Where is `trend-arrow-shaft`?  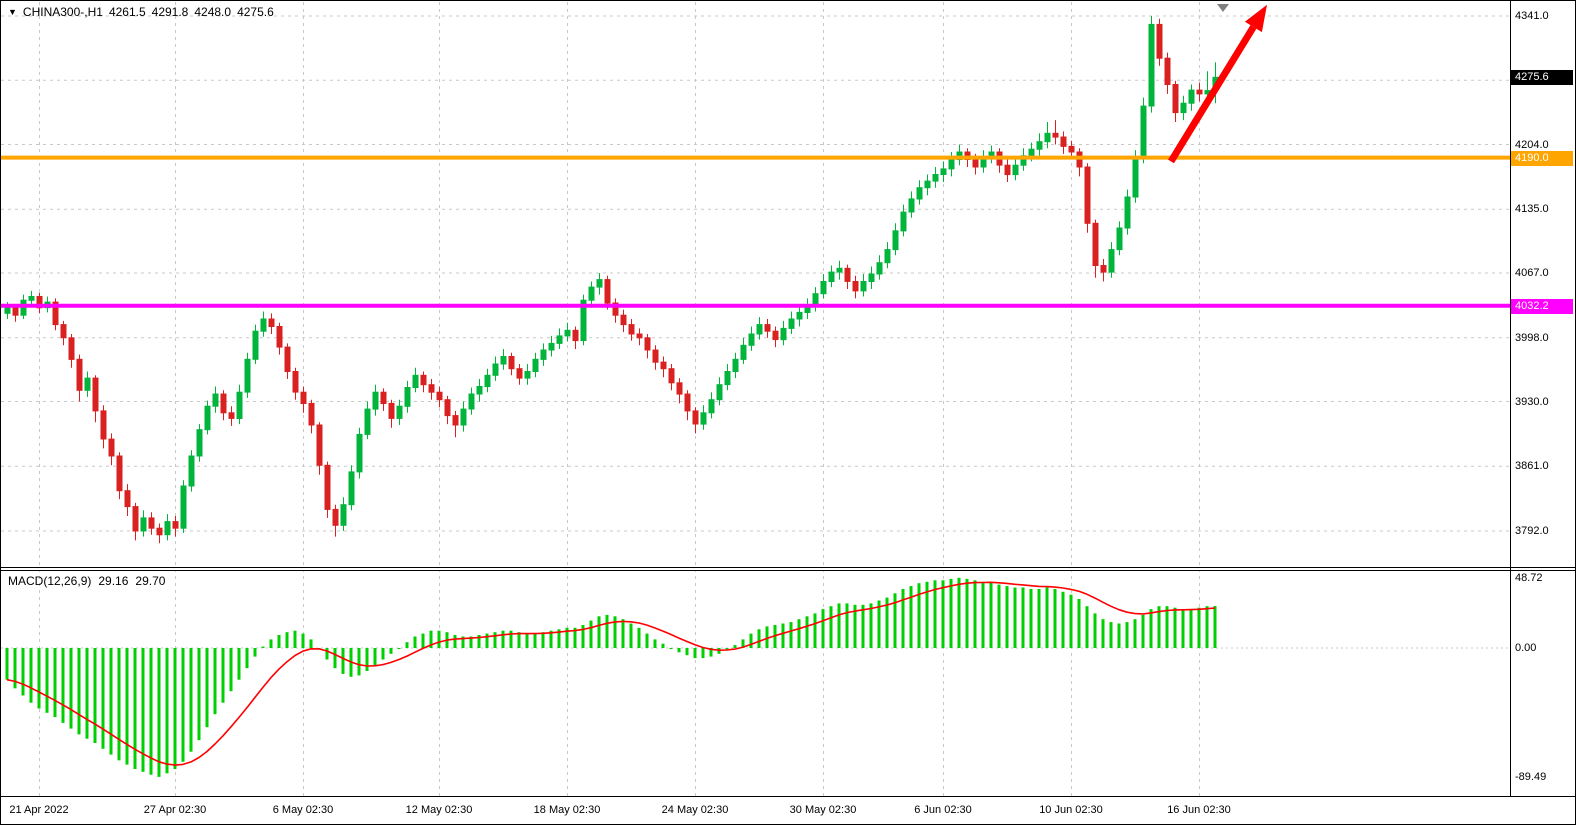
trend-arrow-shaft is located at coordinates (1212, 94).